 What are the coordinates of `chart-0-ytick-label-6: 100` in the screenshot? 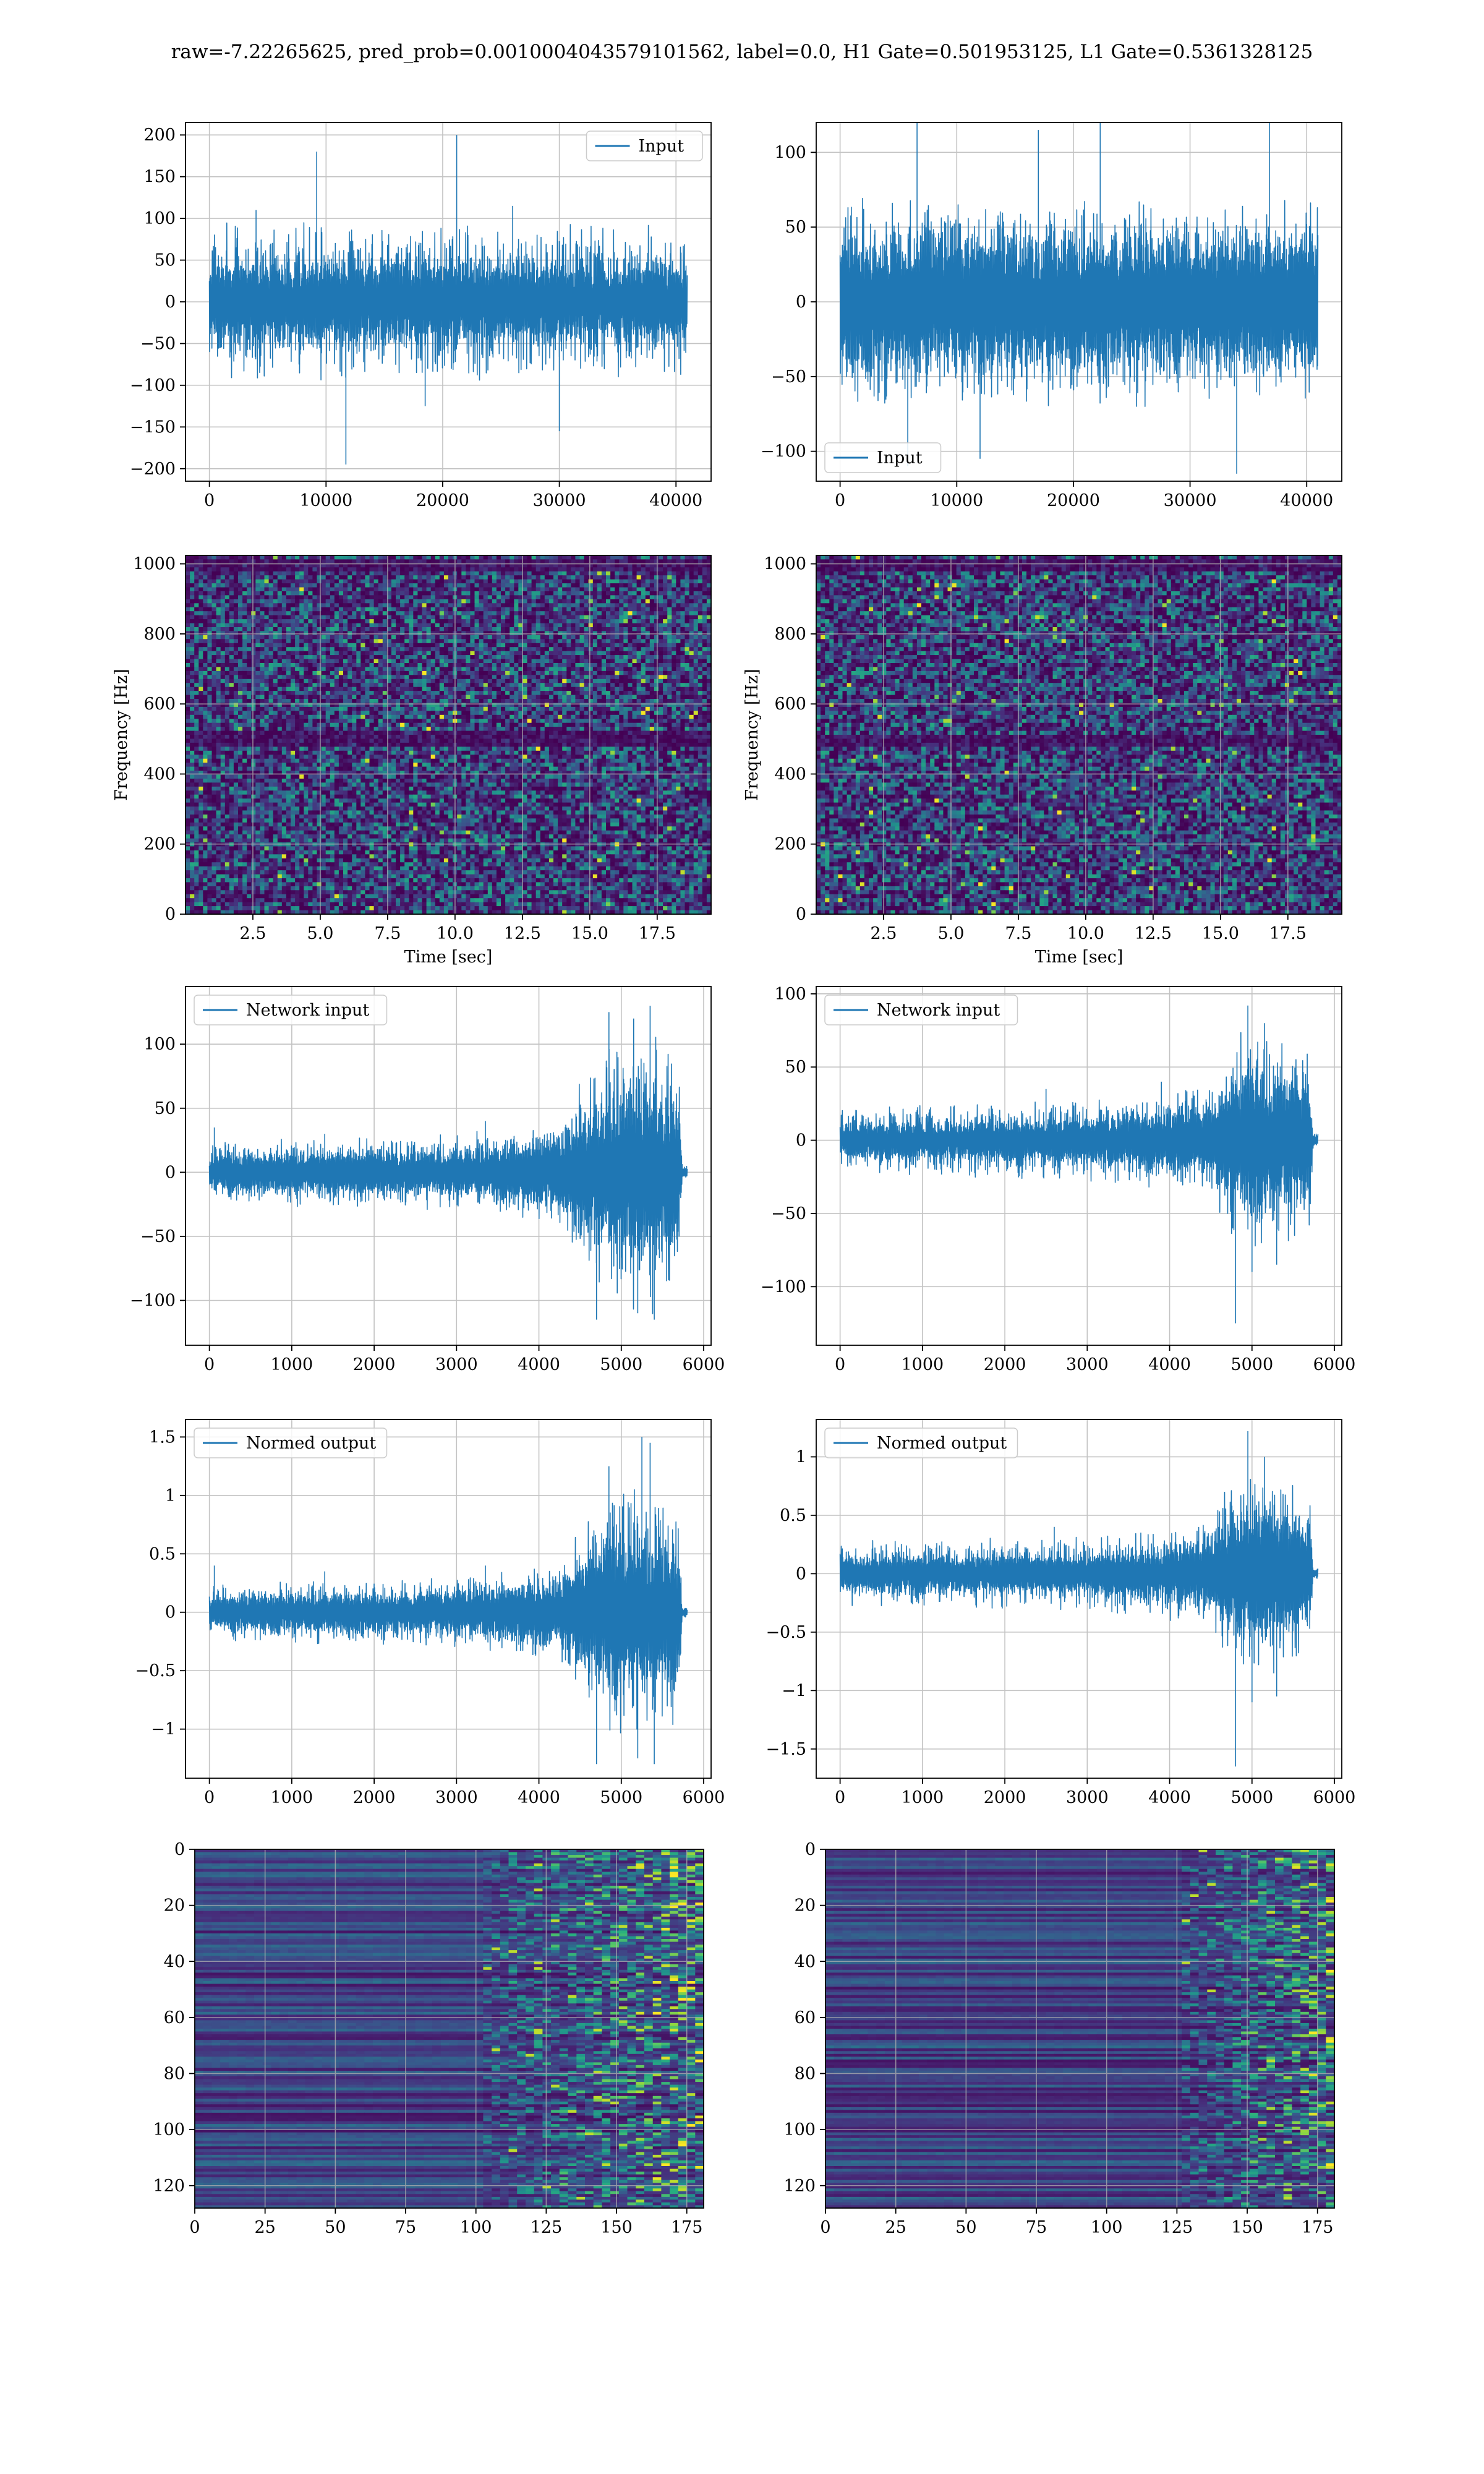 It's located at (159, 218).